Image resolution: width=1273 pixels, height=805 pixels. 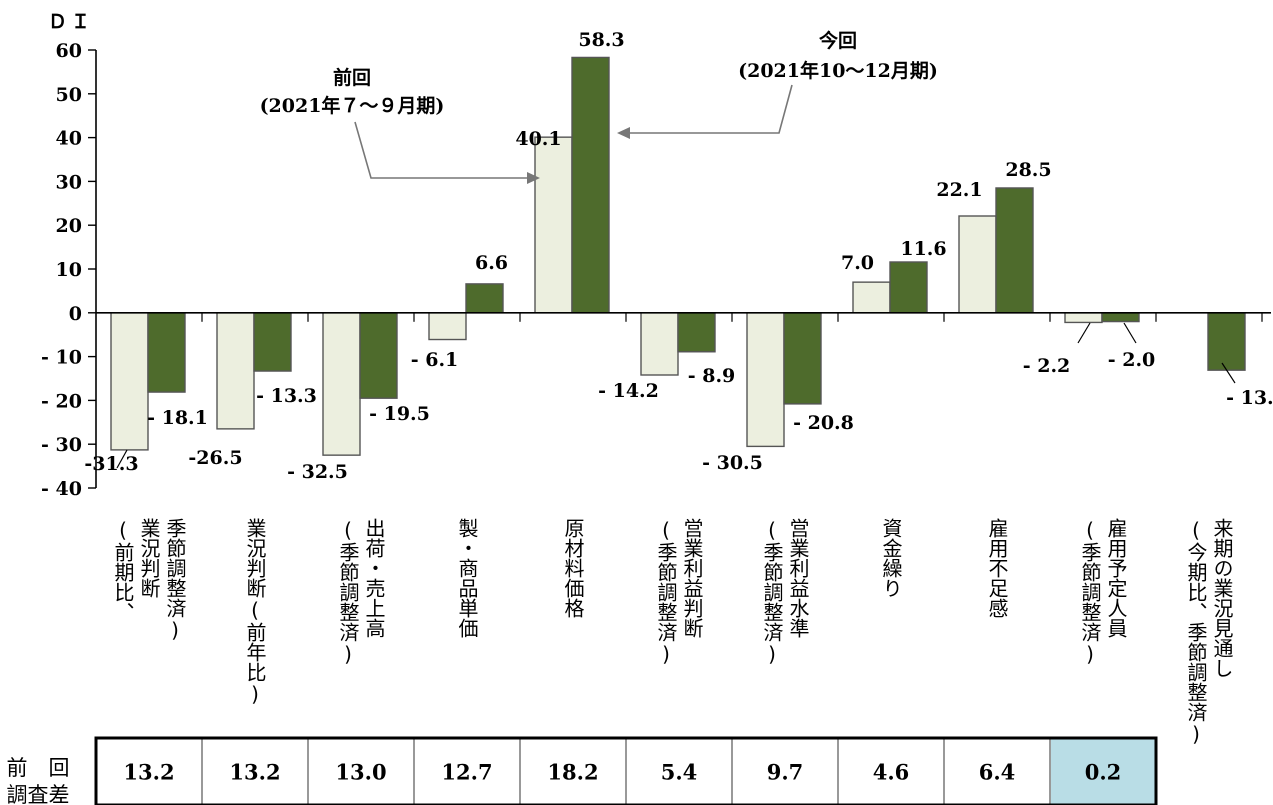 What do you see at coordinates (175, 580) in the screenshot?
I see `category-label: 季節調整済)` at bounding box center [175, 580].